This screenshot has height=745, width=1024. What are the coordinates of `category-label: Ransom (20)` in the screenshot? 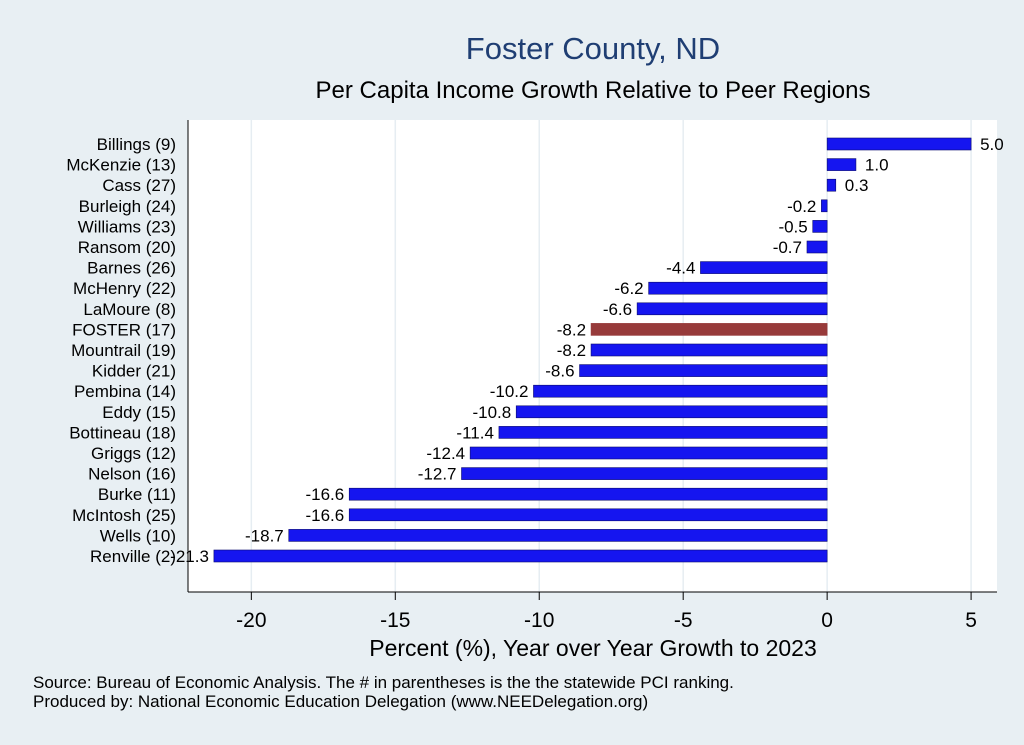 It's located at (127, 247).